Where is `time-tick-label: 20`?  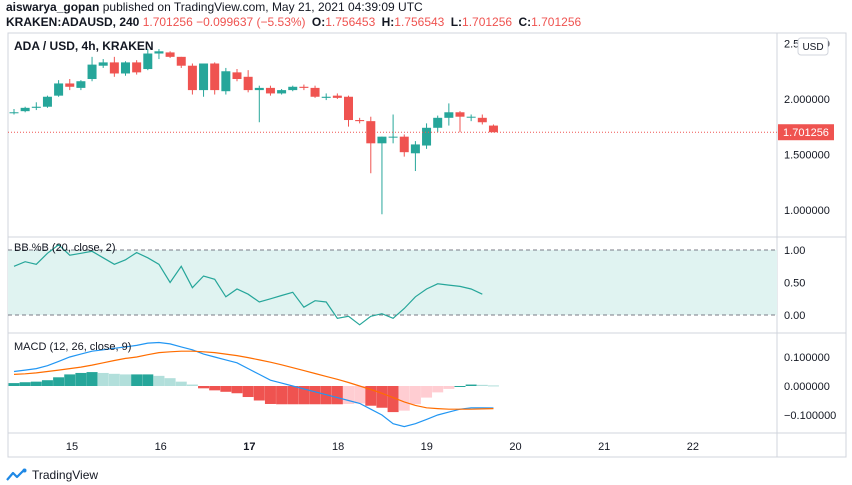
time-tick-label: 20 is located at coordinates (515, 447).